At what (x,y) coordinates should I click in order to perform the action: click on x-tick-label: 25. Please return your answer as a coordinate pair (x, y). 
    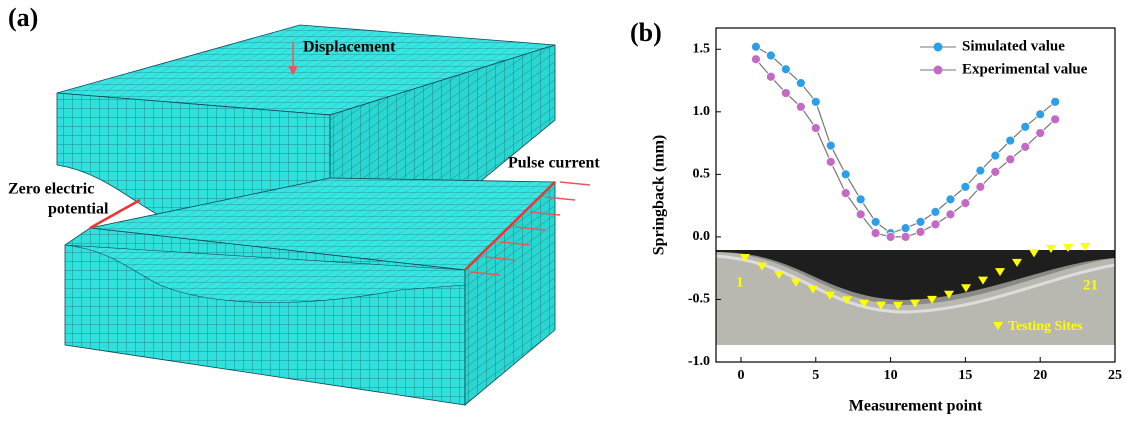
    Looking at the image, I should click on (1115, 375).